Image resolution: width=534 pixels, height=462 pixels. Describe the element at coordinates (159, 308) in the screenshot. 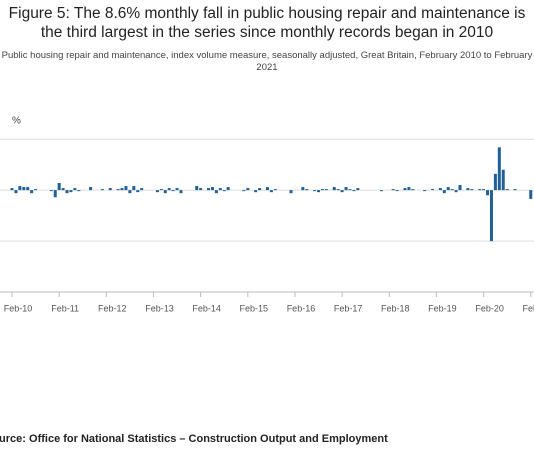

I see `x-tick-label: Feb-13` at that location.